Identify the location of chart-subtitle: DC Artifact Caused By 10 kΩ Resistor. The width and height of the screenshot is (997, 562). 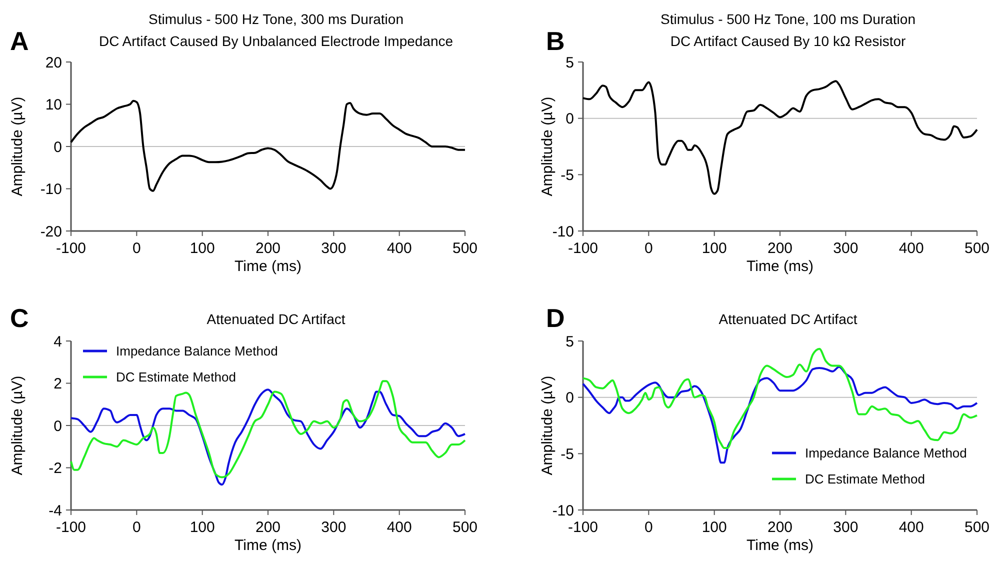
(788, 41).